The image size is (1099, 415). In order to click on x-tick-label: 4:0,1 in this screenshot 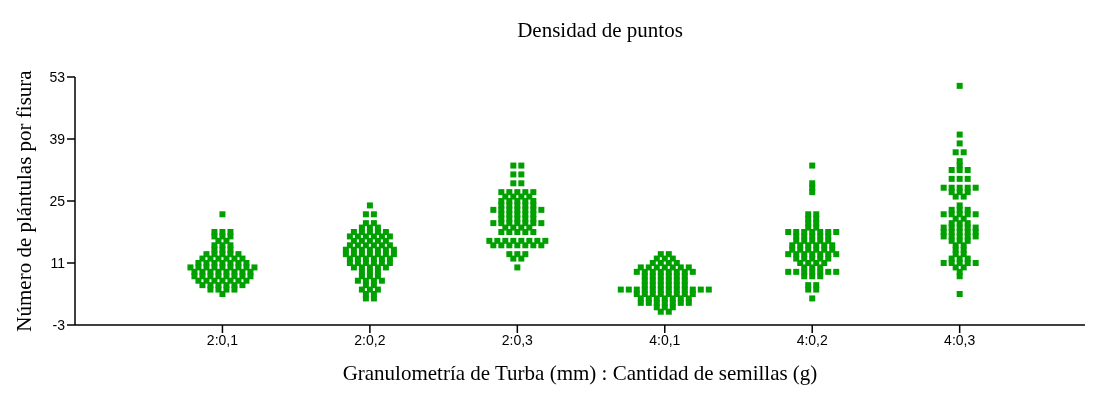, I will do `click(665, 339)`.